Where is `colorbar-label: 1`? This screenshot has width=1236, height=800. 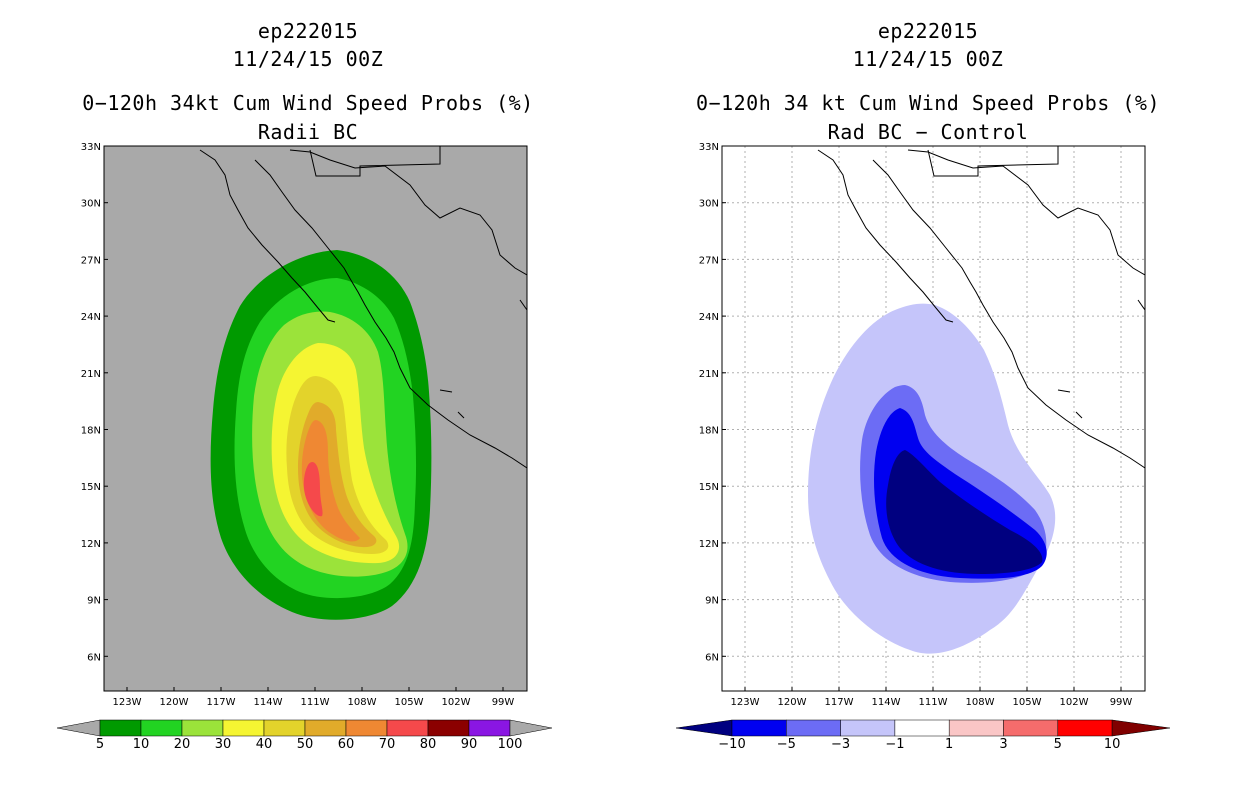
colorbar-label: 1 is located at coordinates (949, 744).